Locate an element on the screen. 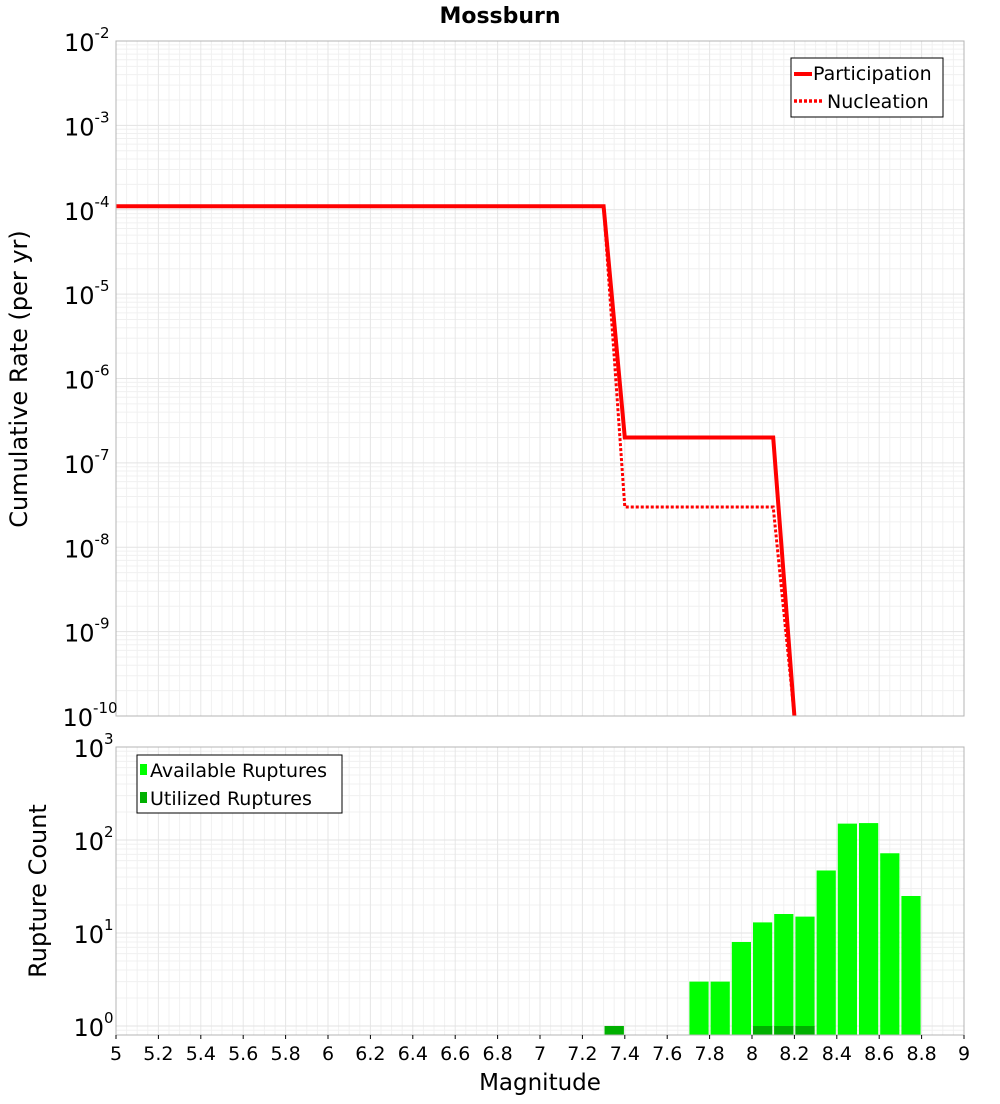  top-y-tick-label: 10⁻⁷ is located at coordinates (87, 462).